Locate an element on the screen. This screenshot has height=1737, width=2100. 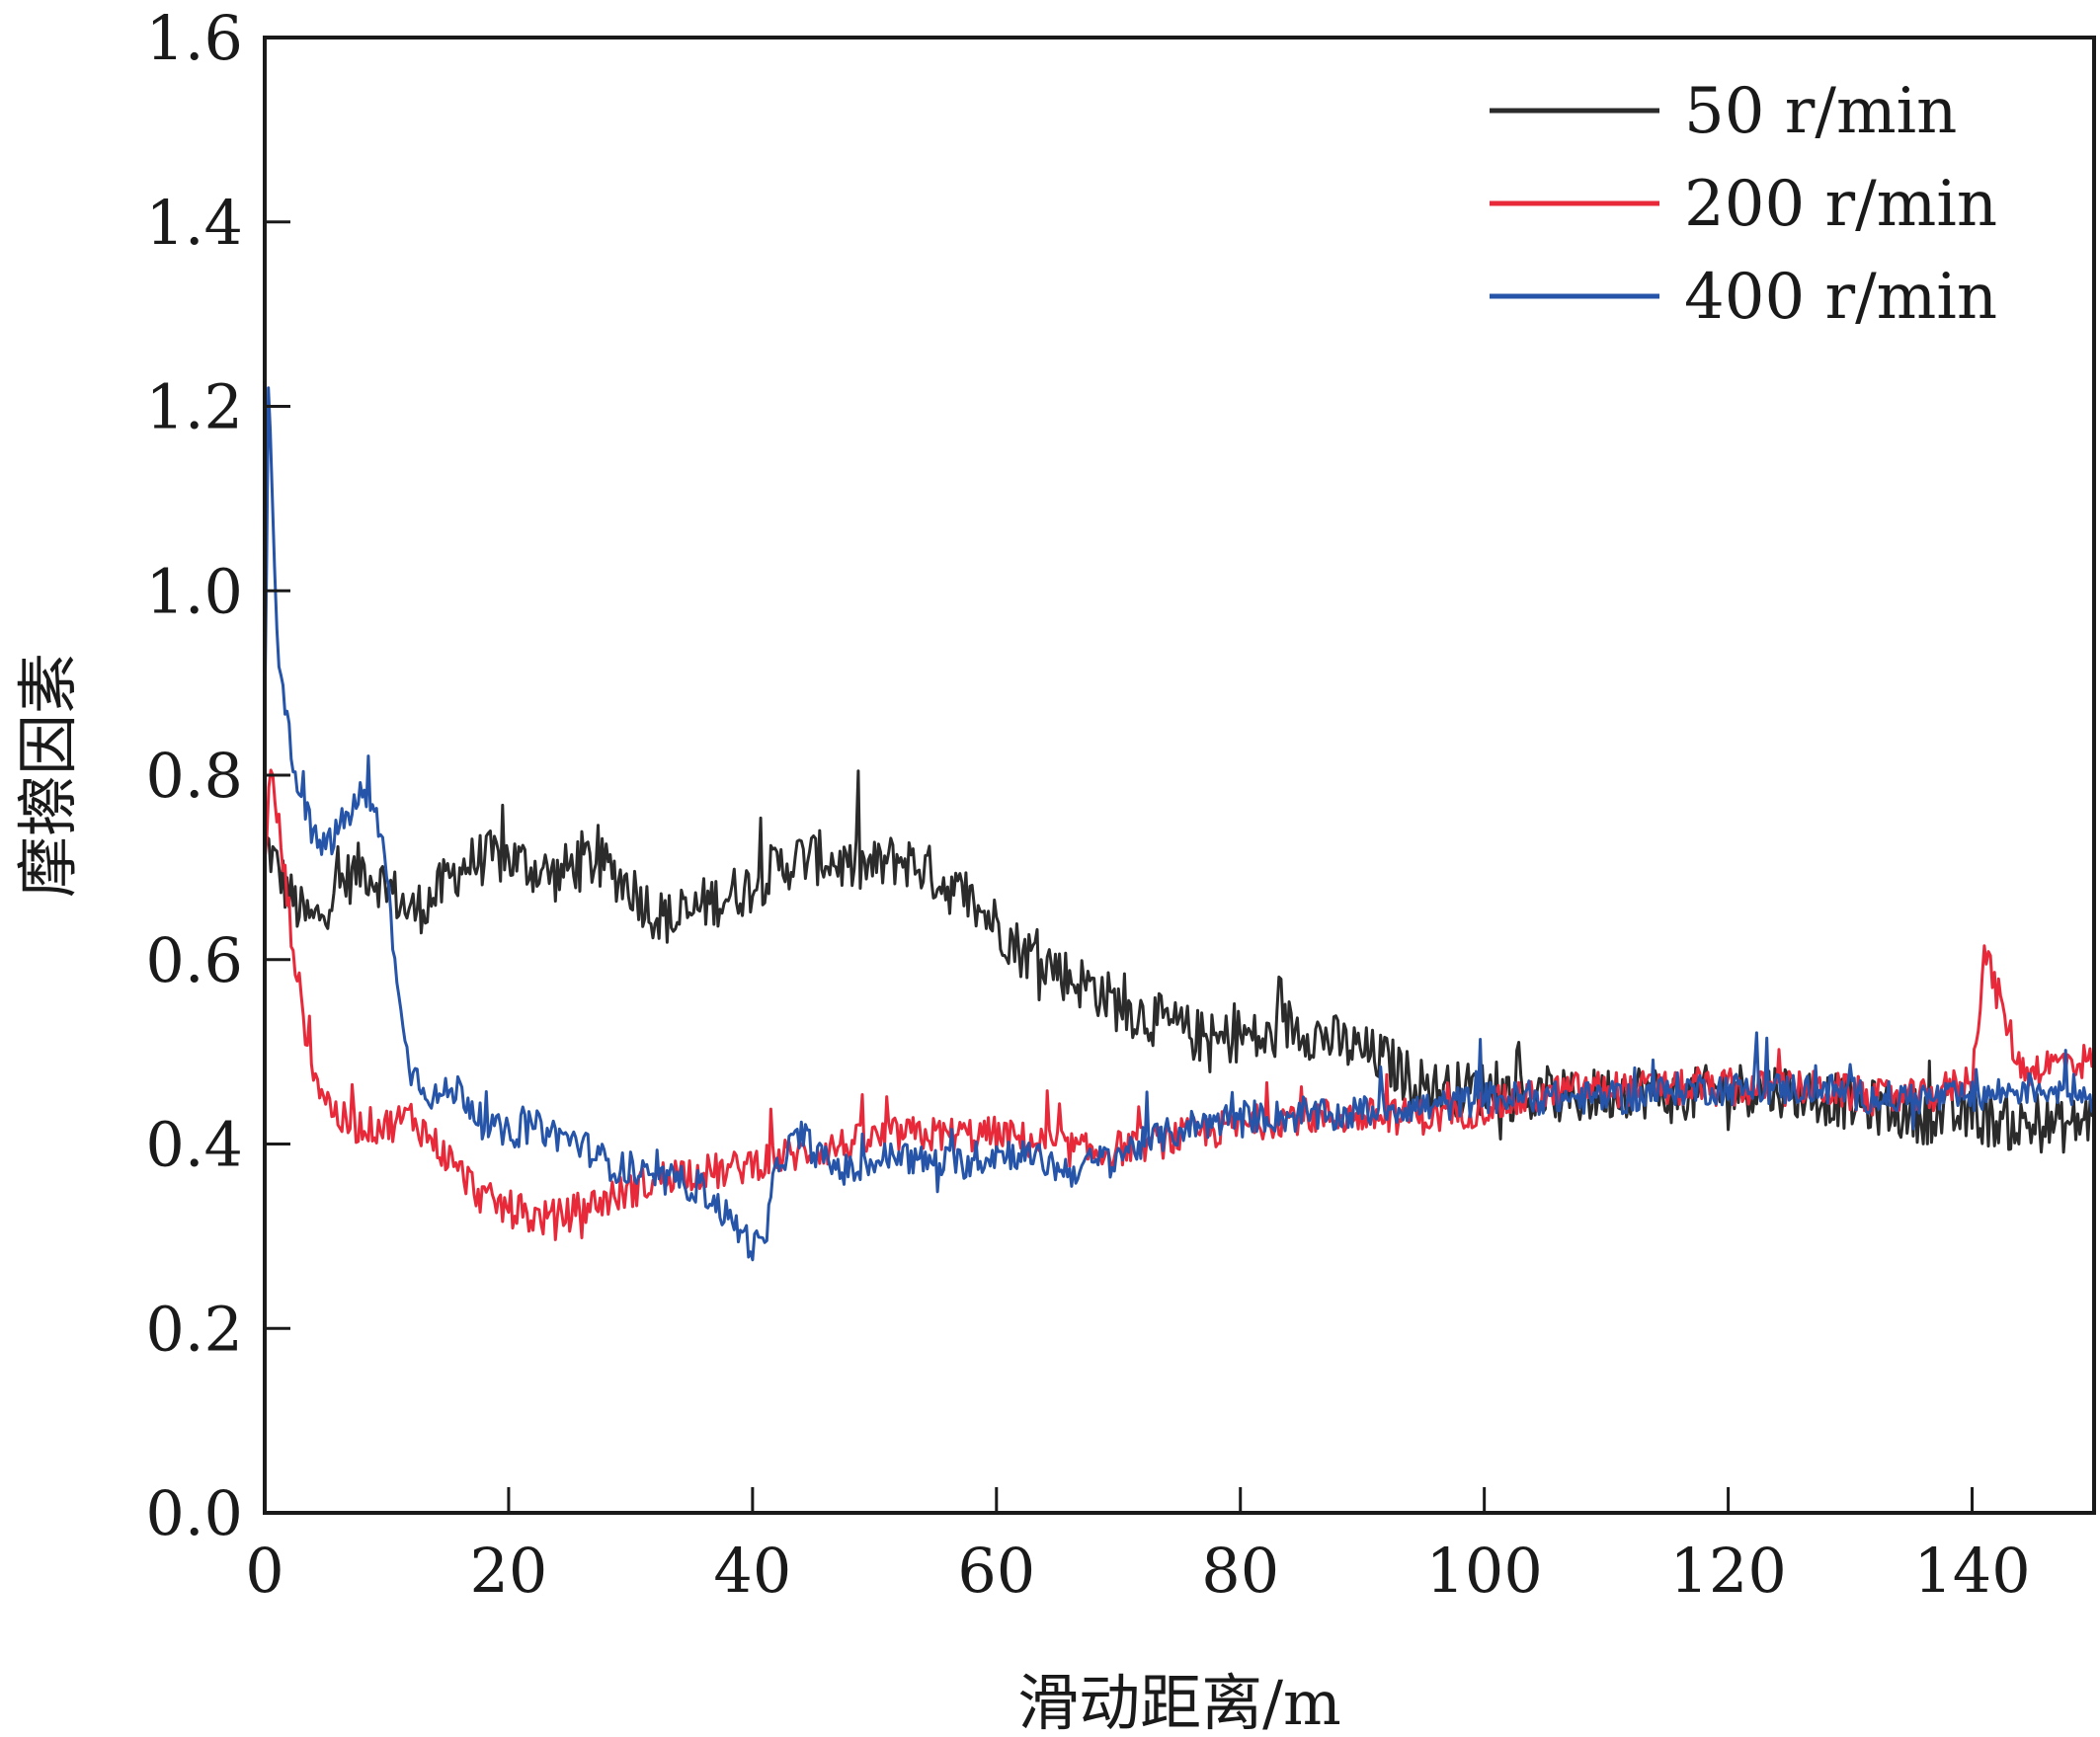
x-tick-label: 80 is located at coordinates (1240, 1571).